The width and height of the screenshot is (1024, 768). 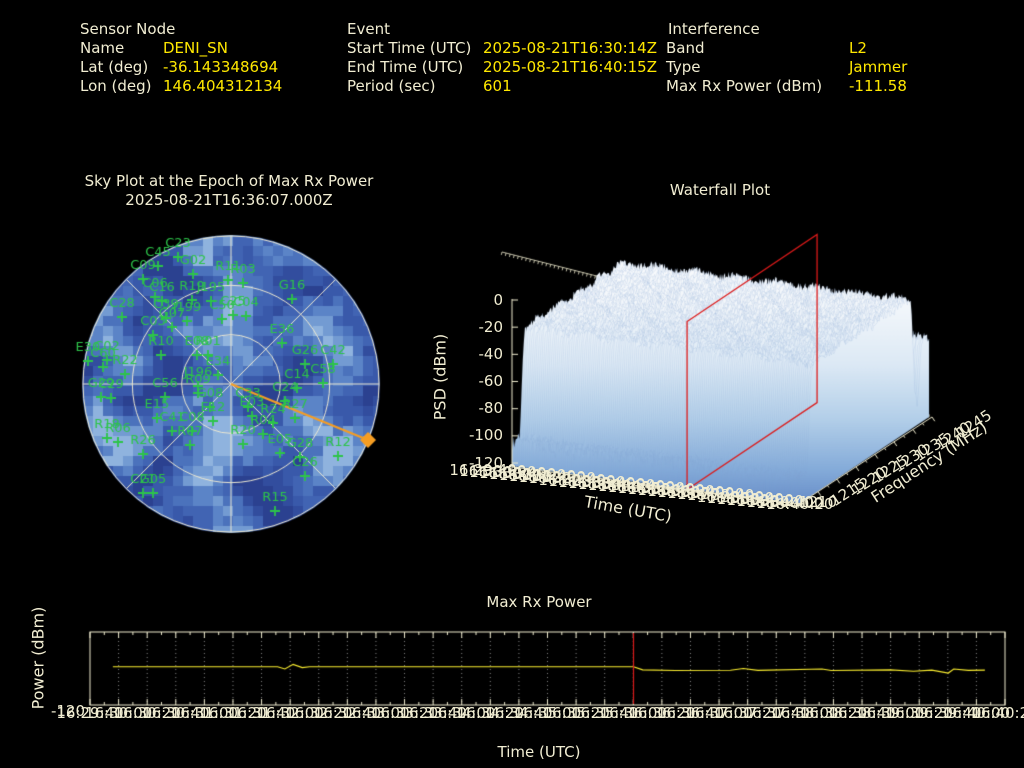 What do you see at coordinates (491, 326) in the screenshot?
I see `waterfall-psd-tick: -20` at bounding box center [491, 326].